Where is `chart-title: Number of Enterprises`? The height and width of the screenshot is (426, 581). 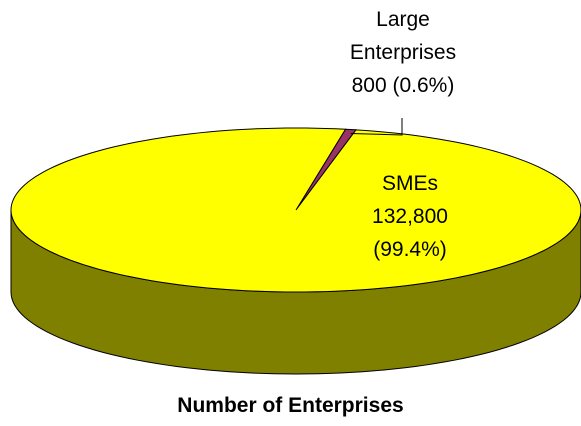
chart-title: Number of Enterprises is located at coordinates (290, 405).